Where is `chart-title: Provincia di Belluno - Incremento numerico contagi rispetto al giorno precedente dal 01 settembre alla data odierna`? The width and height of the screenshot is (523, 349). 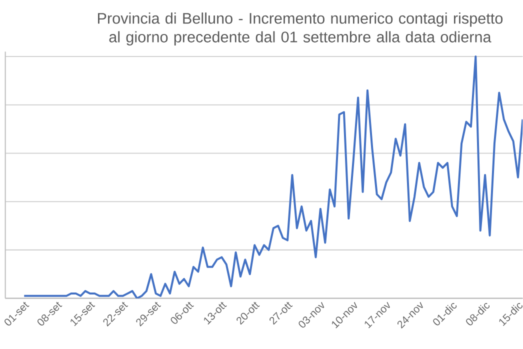 chart-title: Provincia di Belluno - Incremento numerico contagi rispetto al giorno precedente dal 01 settembre alla data odierna is located at coordinates (300, 29).